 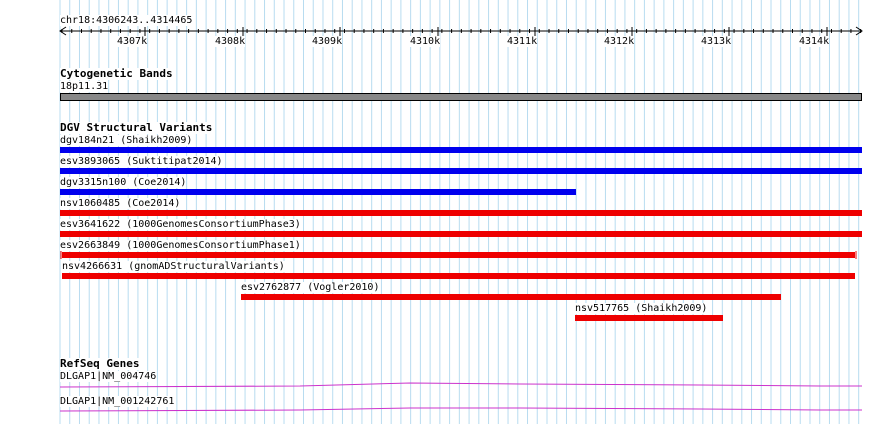 I want to click on dgv-feature-label: dgv184n21 (Shaikh2009), so click(x=126, y=140).